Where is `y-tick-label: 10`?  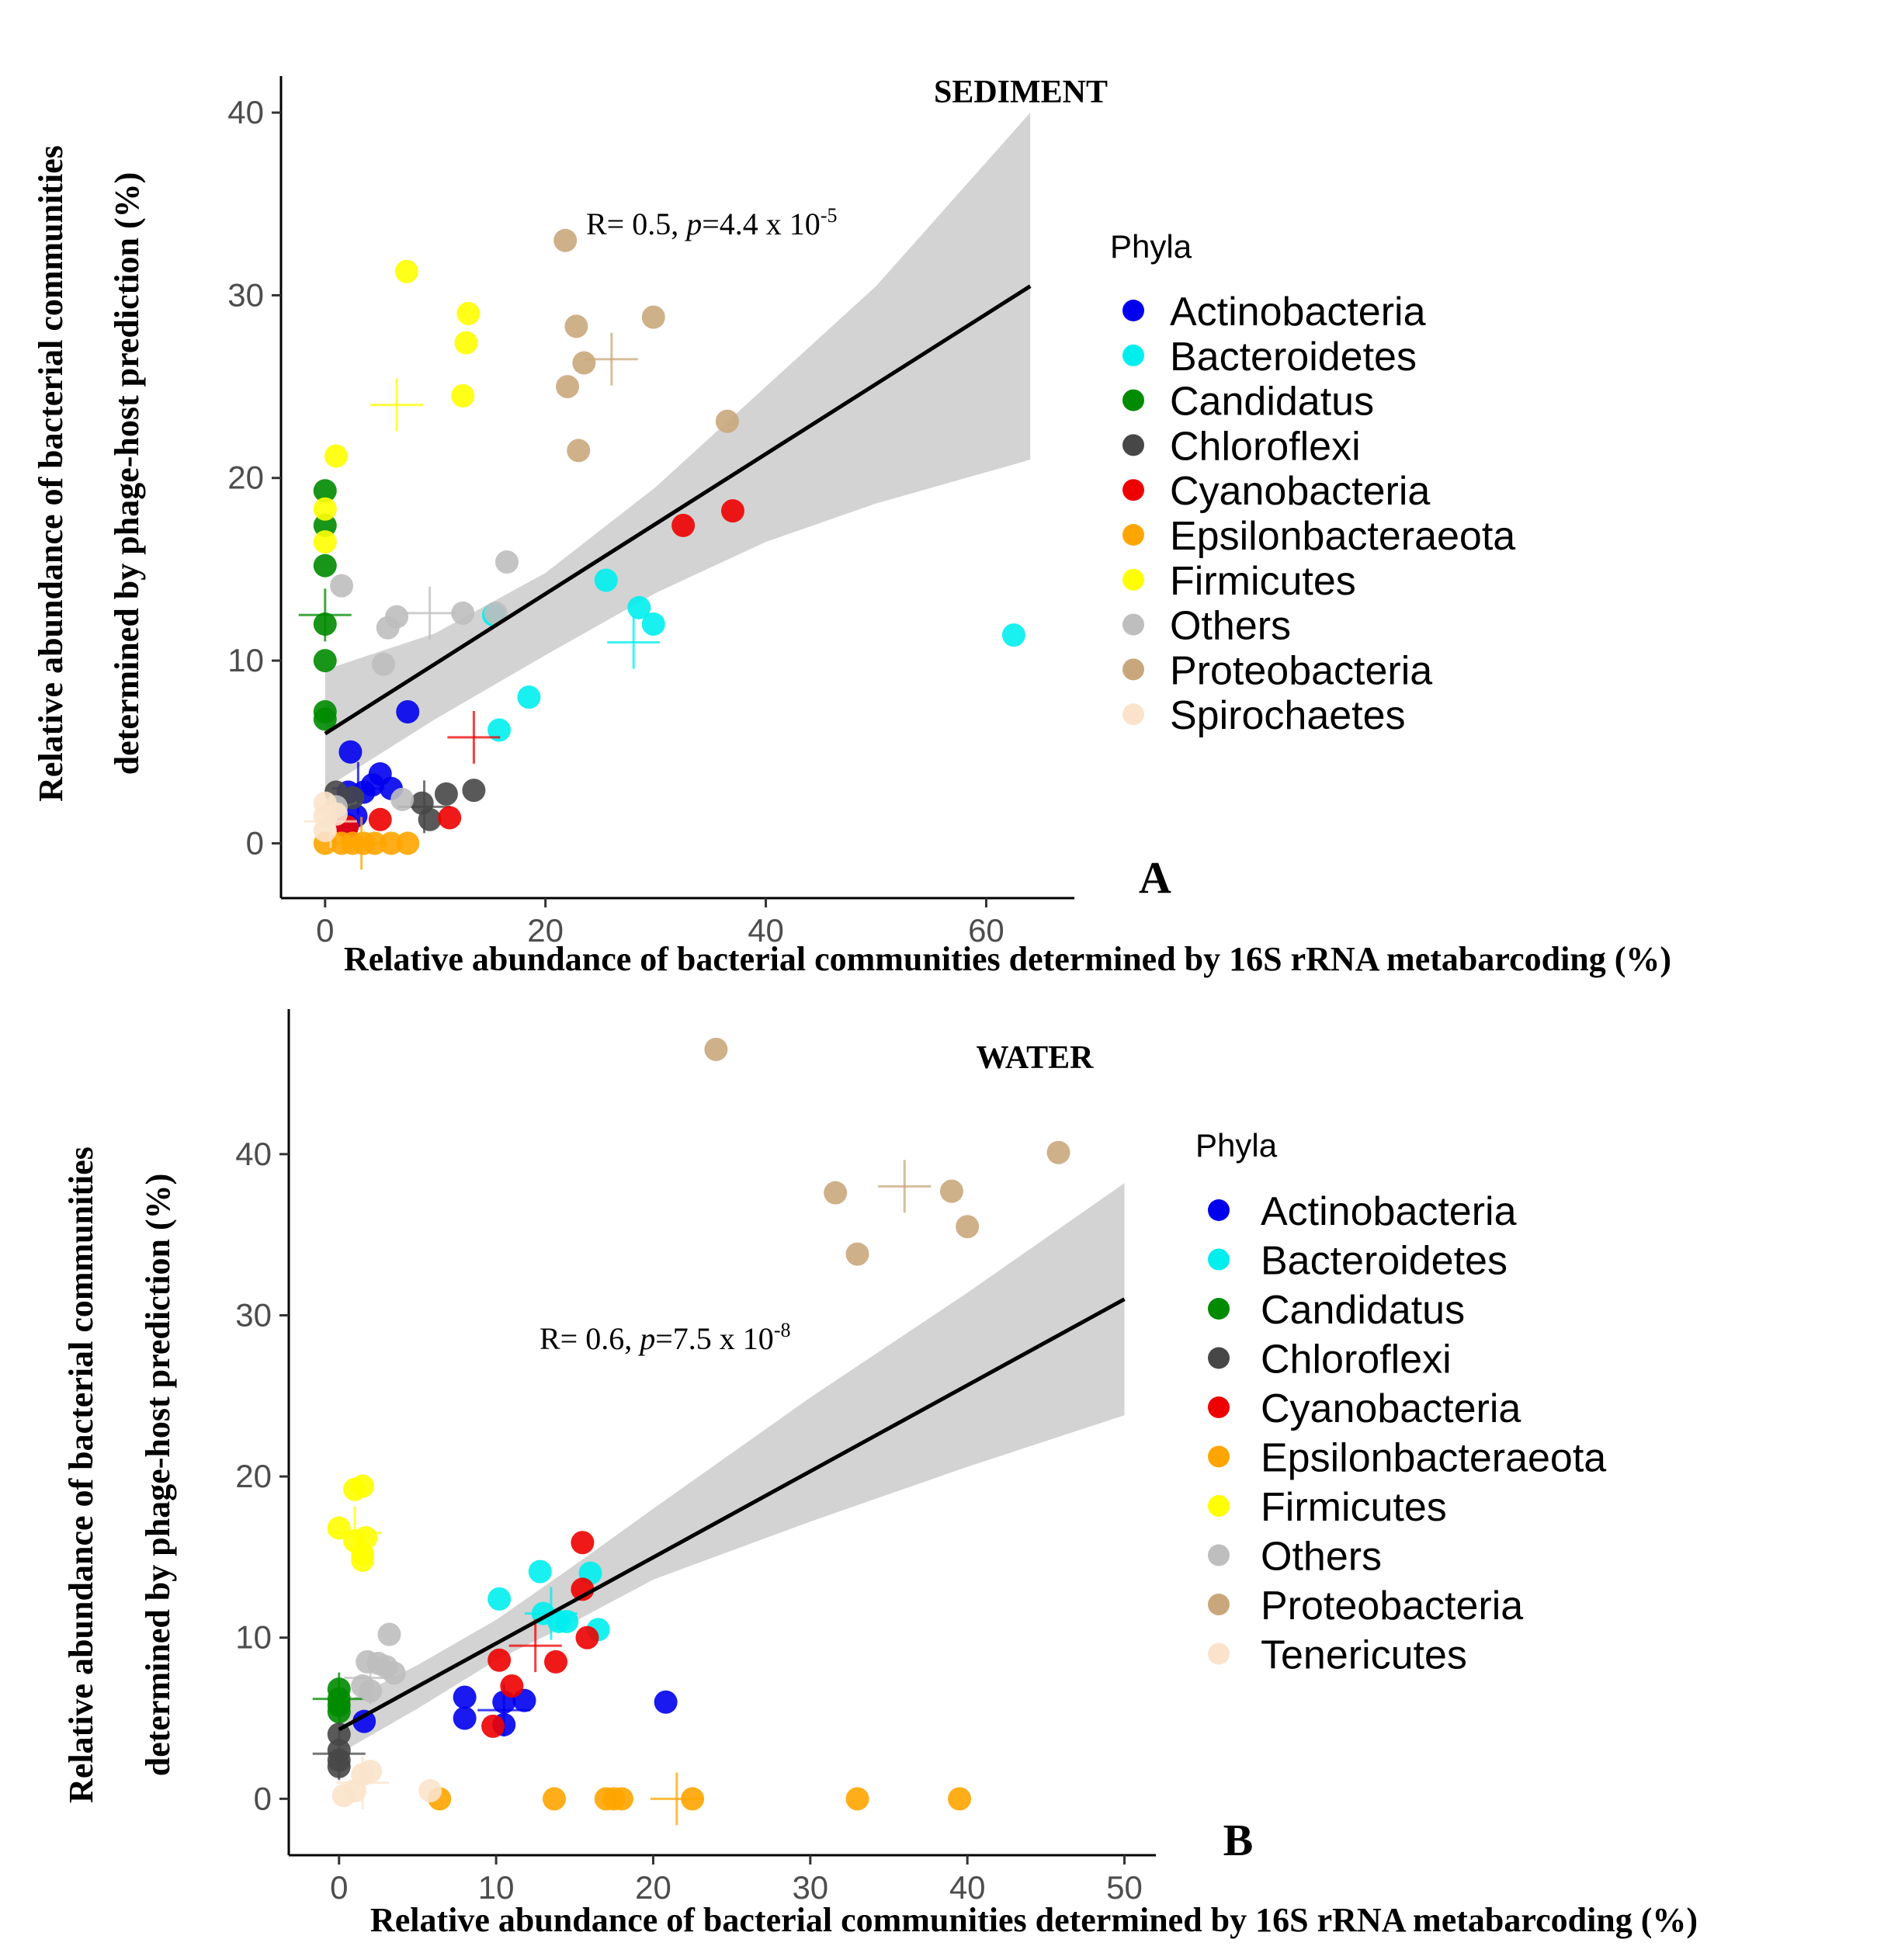
y-tick-label: 10 is located at coordinates (253, 1638).